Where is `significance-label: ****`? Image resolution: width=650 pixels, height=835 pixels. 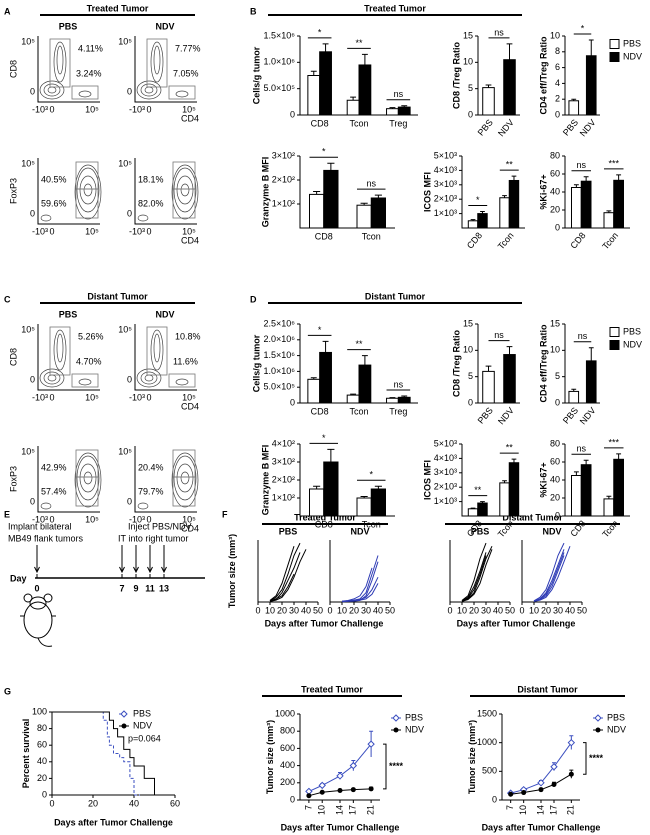 significance-label: **** is located at coordinates (396, 766).